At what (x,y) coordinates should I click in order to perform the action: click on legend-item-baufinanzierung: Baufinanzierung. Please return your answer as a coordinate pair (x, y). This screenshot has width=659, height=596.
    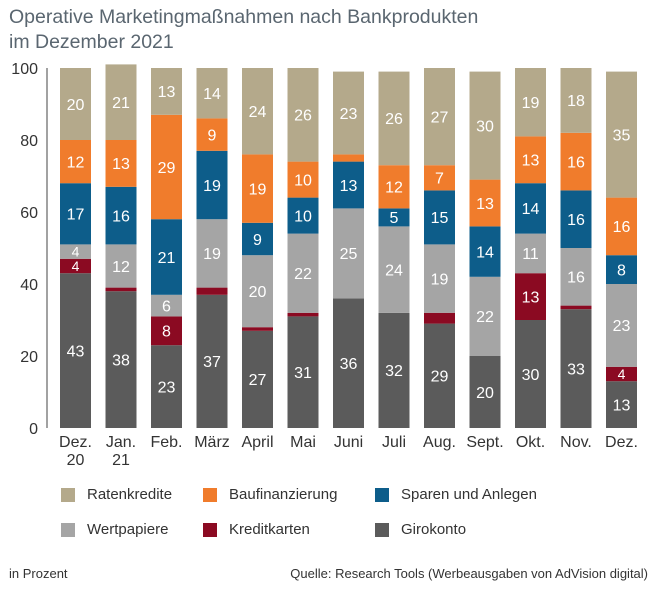
    Looking at the image, I should click on (270, 494).